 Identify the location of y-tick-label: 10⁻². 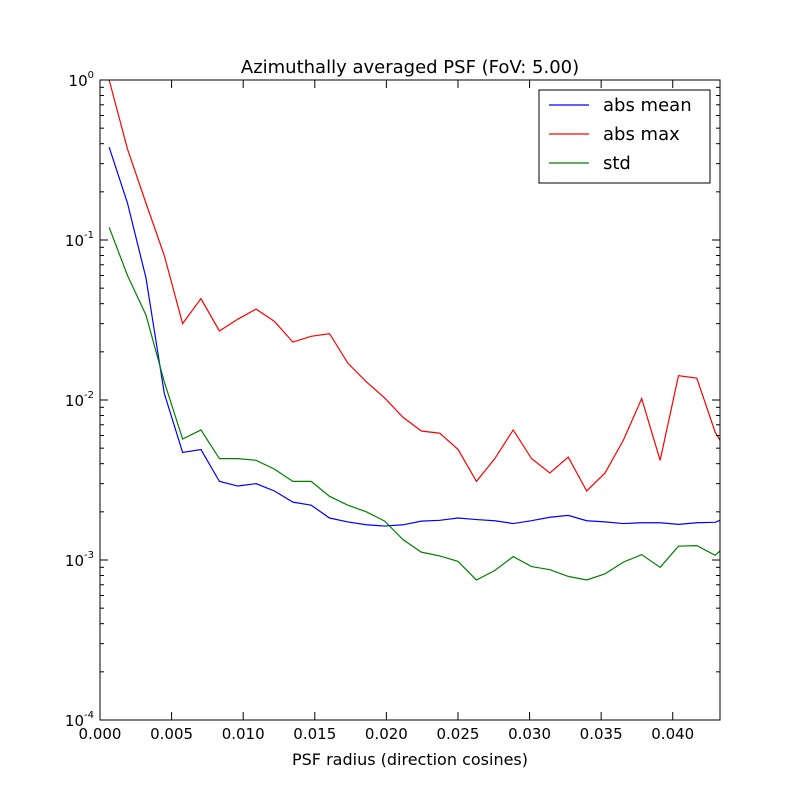
(79, 400).